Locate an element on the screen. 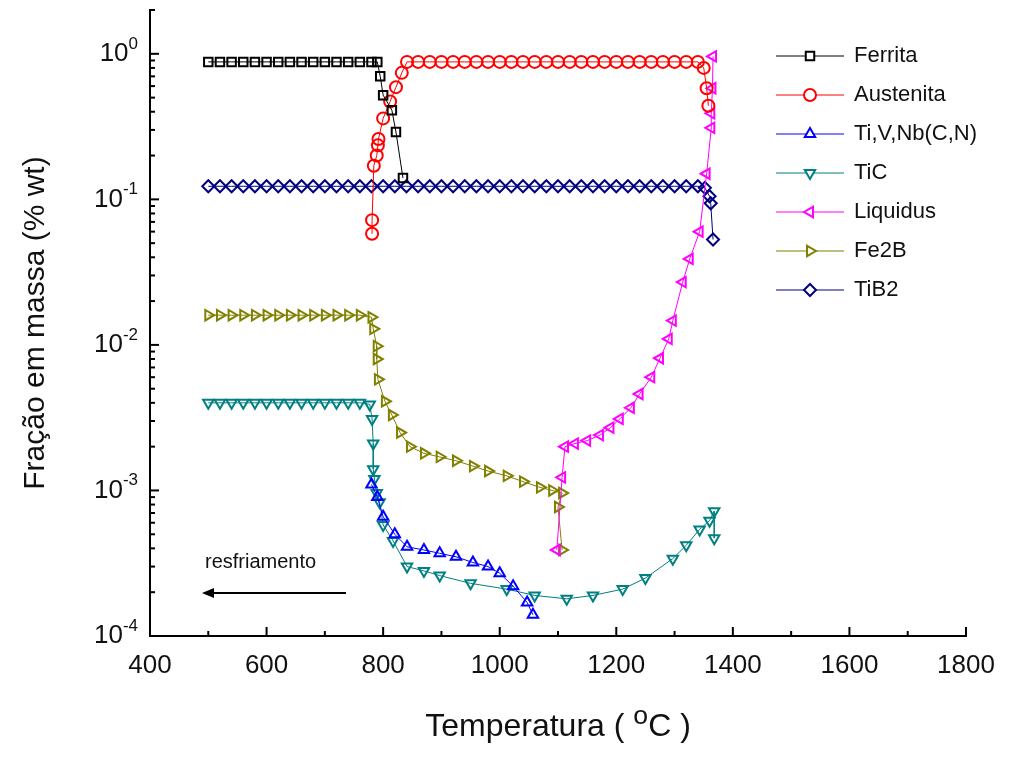 This screenshot has width=1031, height=760. x-tick-label: 1000 is located at coordinates (499, 664).